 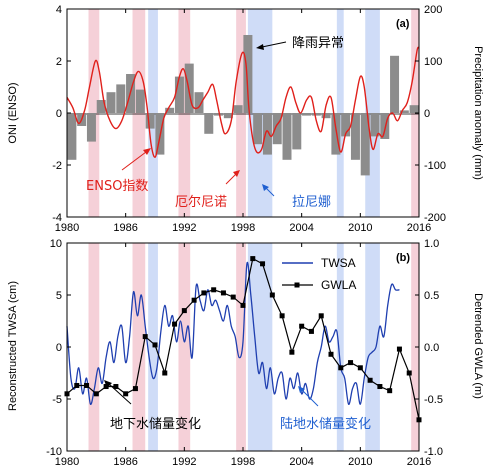 What do you see at coordinates (243, 462) in the screenshot?
I see `panel-b-x-tick-label: 1998` at bounding box center [243, 462].